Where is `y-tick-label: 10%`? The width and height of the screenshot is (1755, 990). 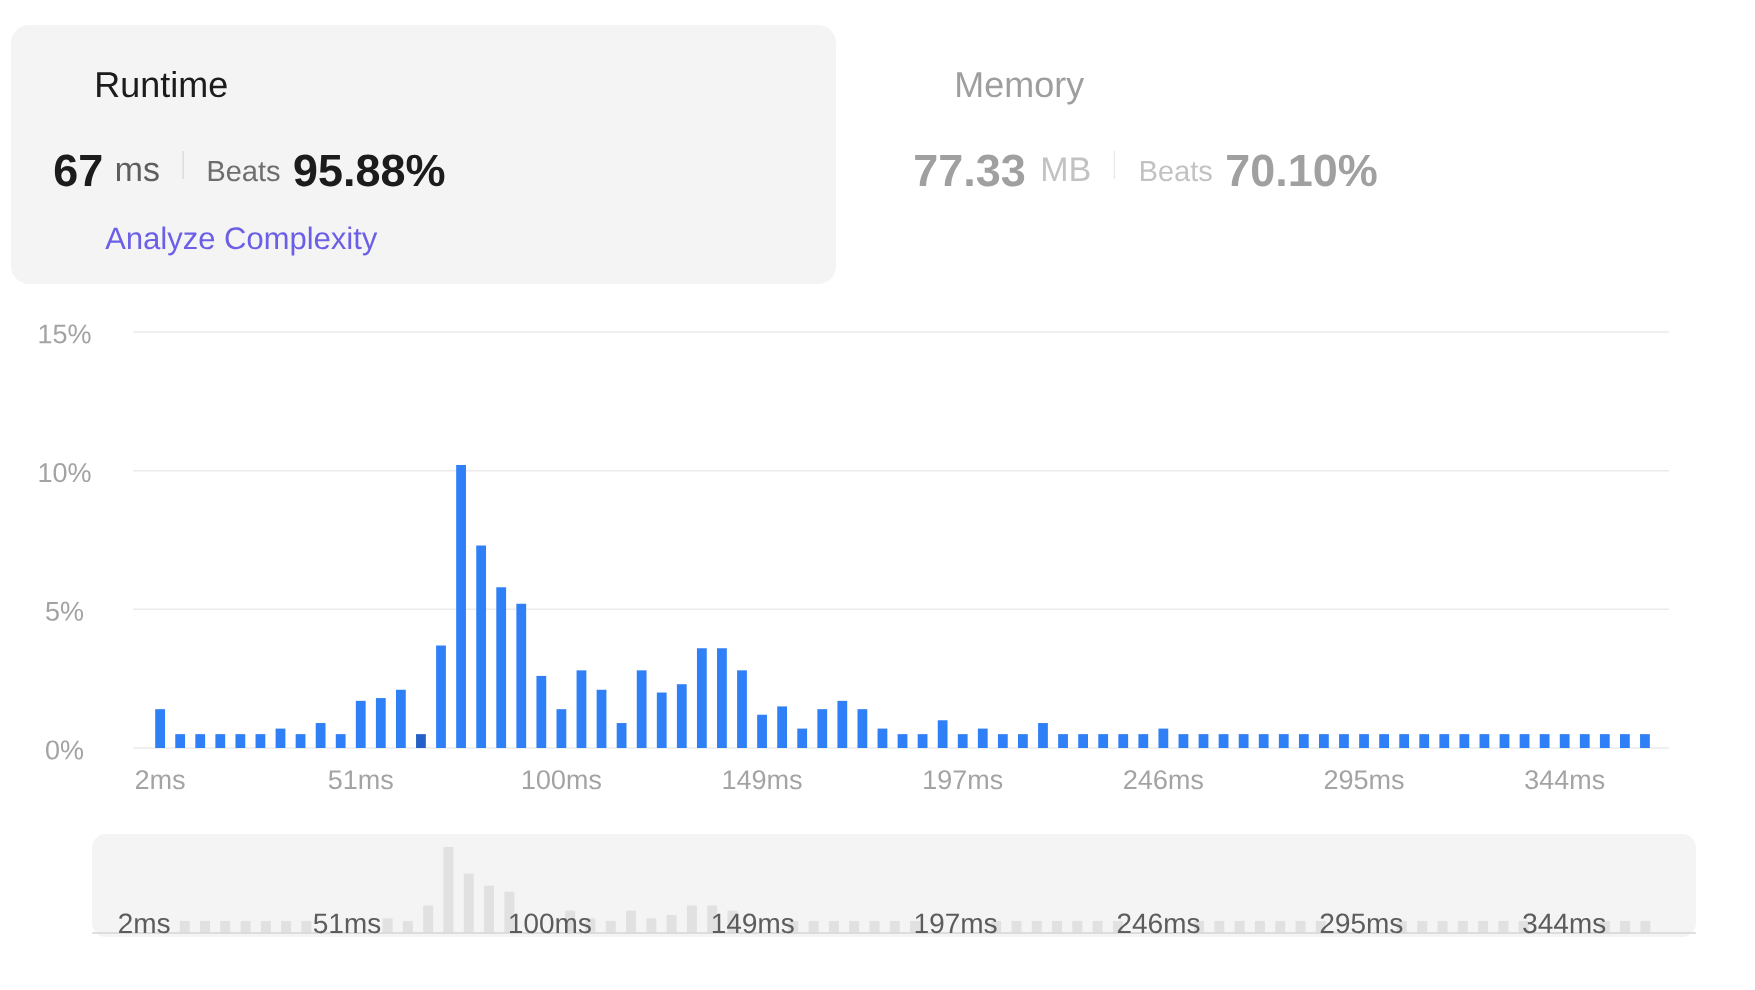 y-tick-label: 10% is located at coordinates (65, 473).